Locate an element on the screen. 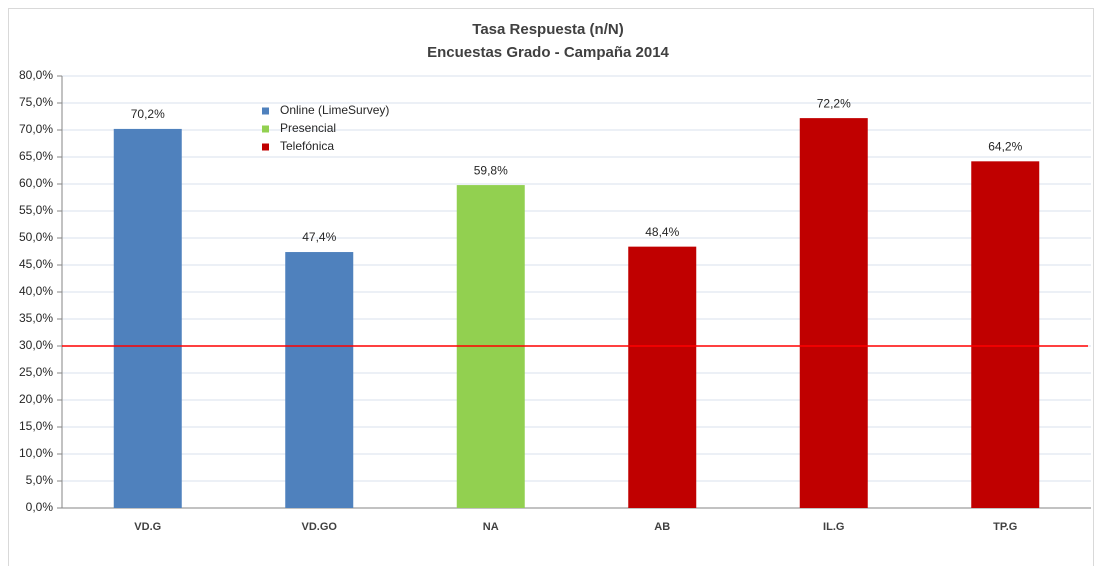 The image size is (1096, 566). y-tick-label: 30,0% is located at coordinates (36, 345).